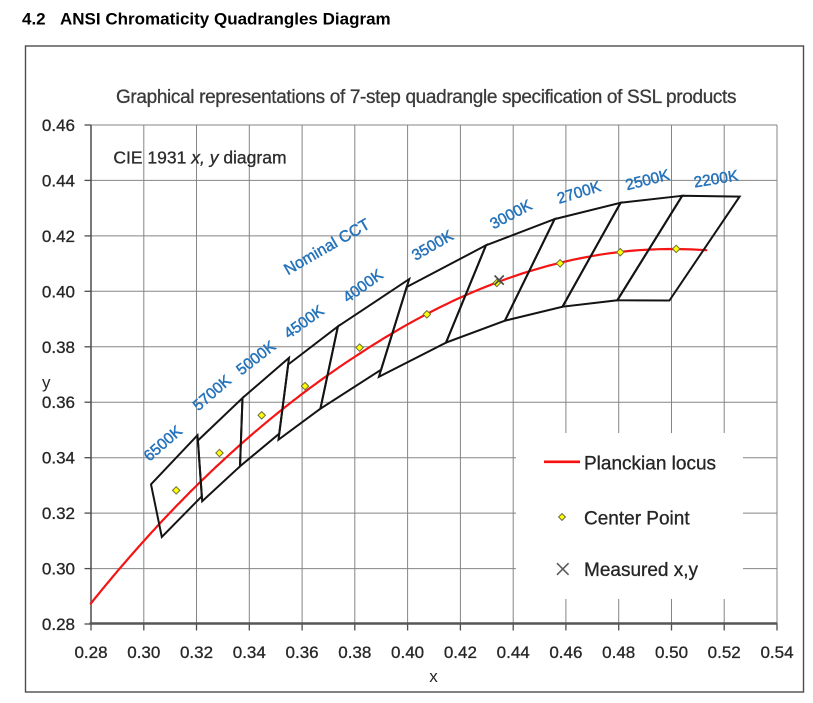  I want to click on svg-text: 0.54, so click(776, 652).